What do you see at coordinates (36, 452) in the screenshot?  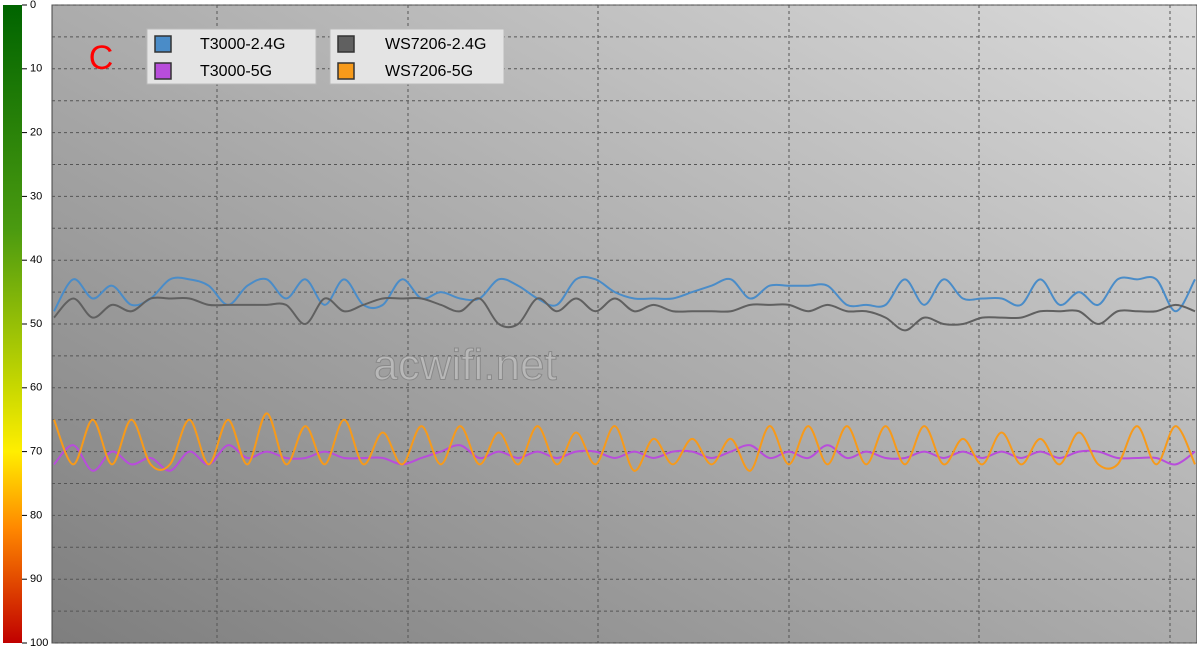 I see `y-tick-label: 70` at bounding box center [36, 452].